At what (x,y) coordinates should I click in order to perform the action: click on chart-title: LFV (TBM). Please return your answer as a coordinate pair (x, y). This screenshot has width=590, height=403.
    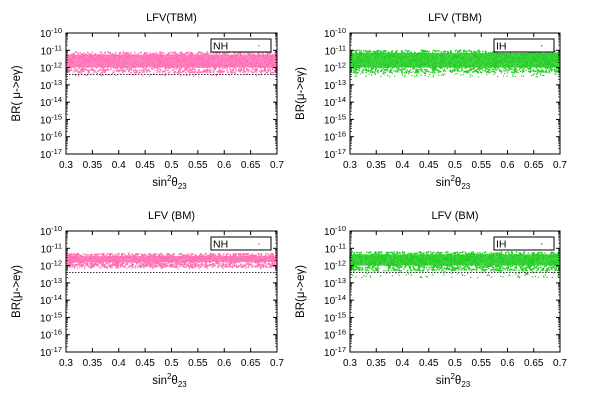
    Looking at the image, I should click on (455, 18).